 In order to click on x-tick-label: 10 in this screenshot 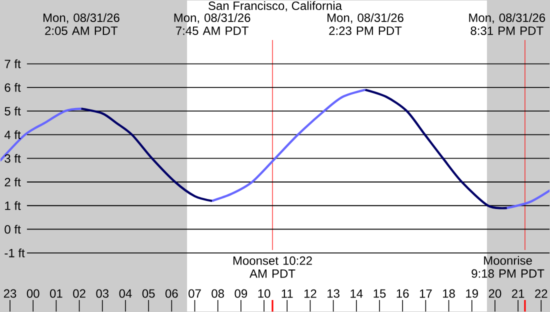, I will do `click(264, 293)`.